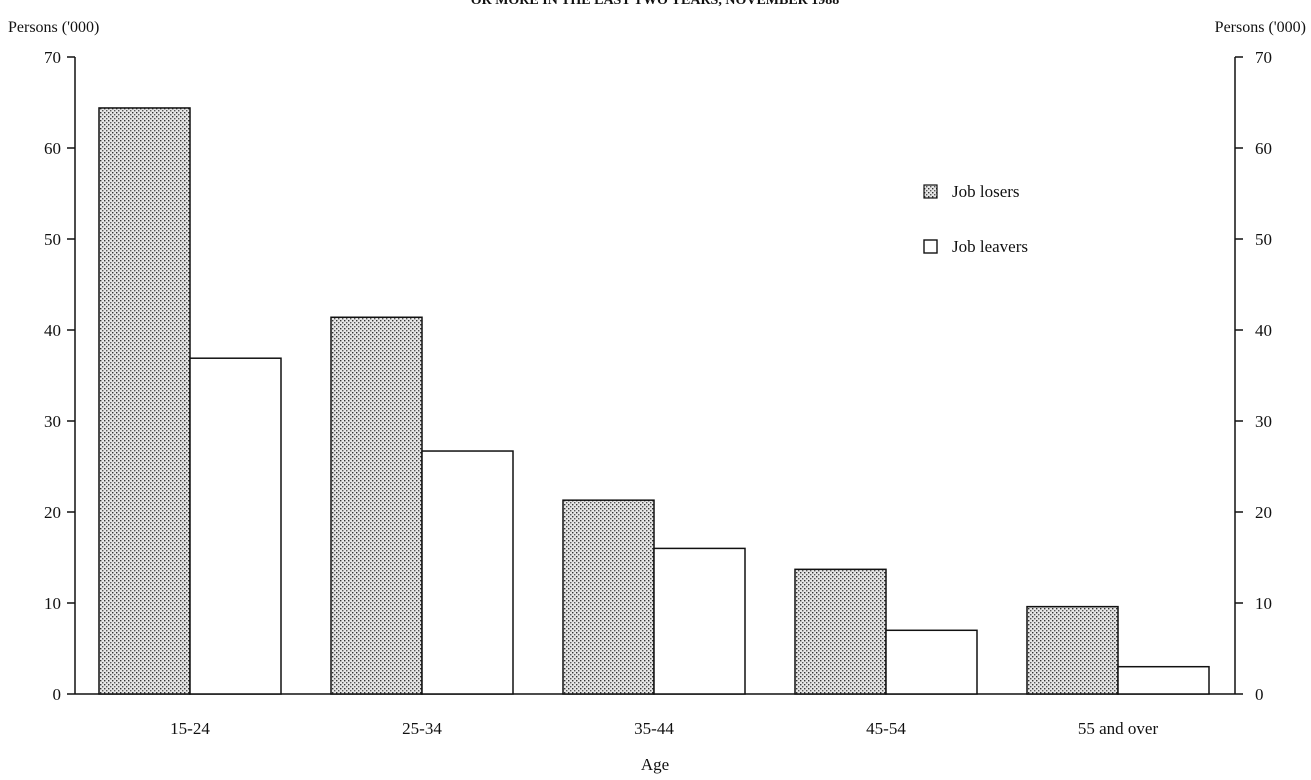 Image resolution: width=1311 pixels, height=780 pixels. What do you see at coordinates (52, 512) in the screenshot?
I see `left-tick-label: 20` at bounding box center [52, 512].